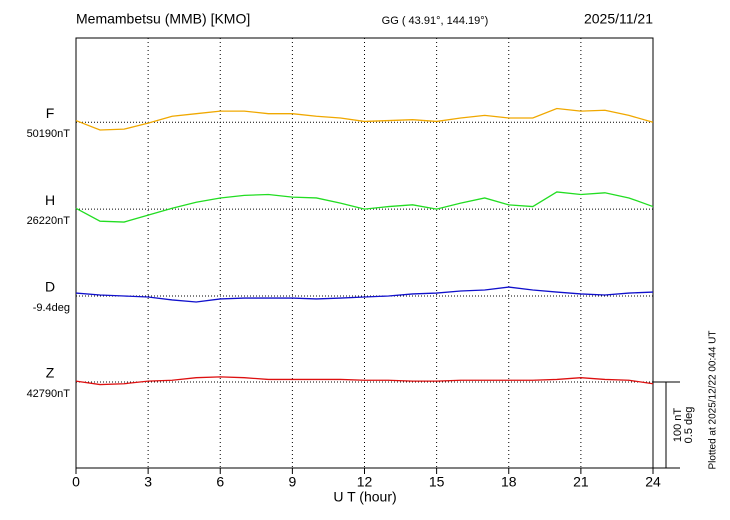 This screenshot has width=730, height=520. What do you see at coordinates (292, 482) in the screenshot?
I see `x-tick-label: 9` at bounding box center [292, 482].